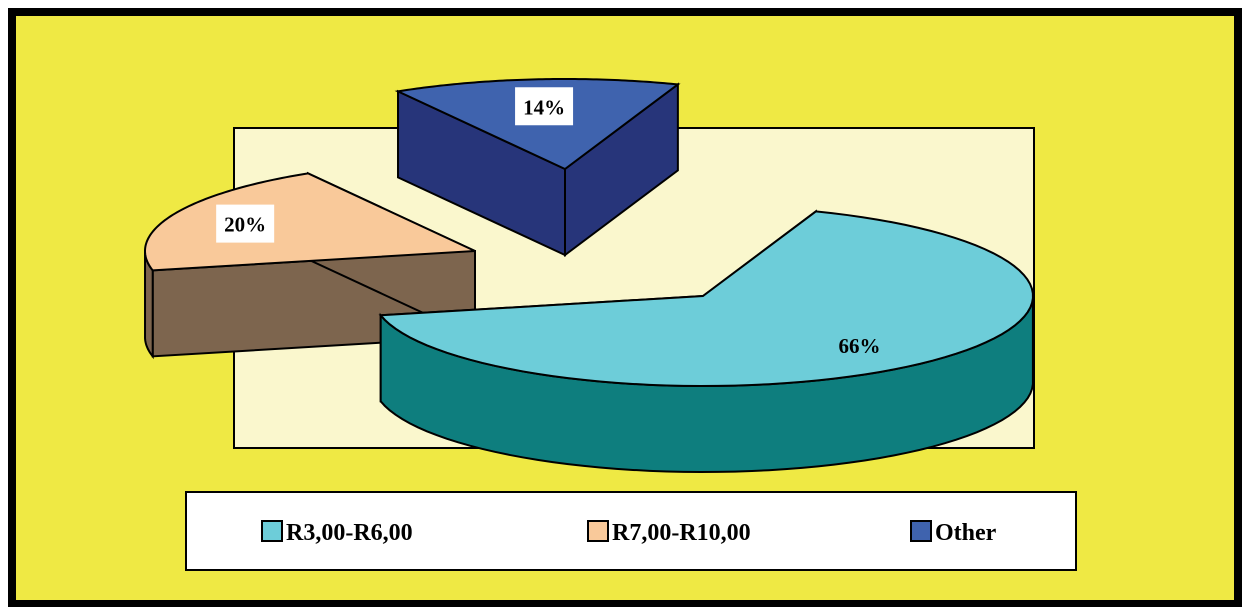 This screenshot has width=1245, height=607. Describe the element at coordinates (537, 167) in the screenshot. I see `pie-slice-other: 14%` at that location.